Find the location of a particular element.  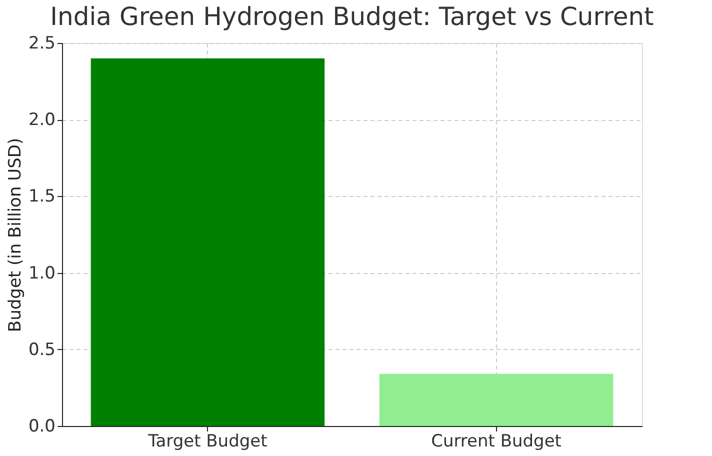

y-tick-label: 0.0 is located at coordinates (42, 426).